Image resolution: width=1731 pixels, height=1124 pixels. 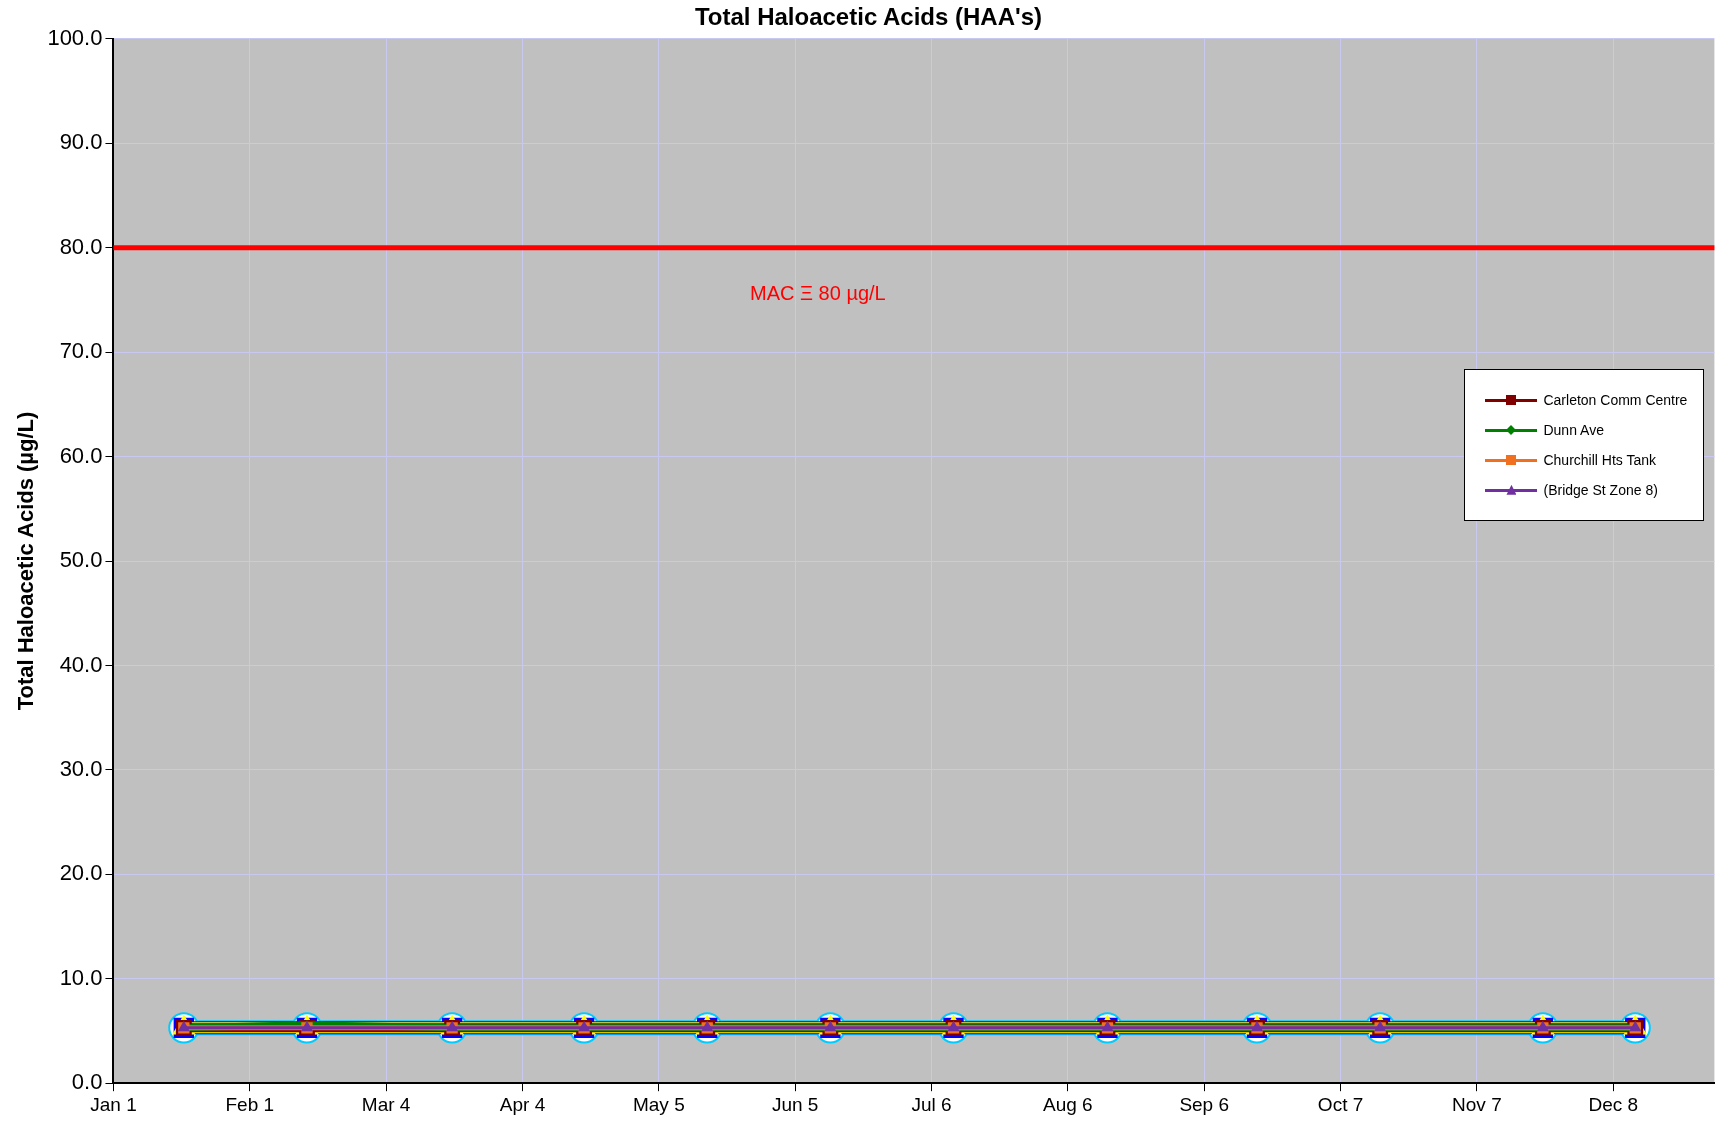 I want to click on x-tick-label: Dec 8, so click(x=1613, y=1104).